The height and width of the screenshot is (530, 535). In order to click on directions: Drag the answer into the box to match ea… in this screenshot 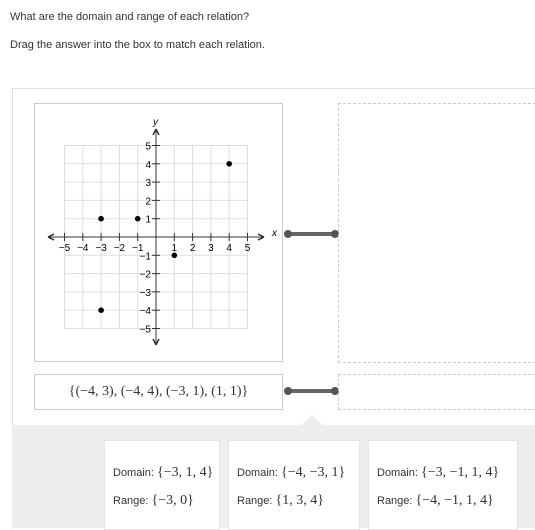, I will do `click(137, 45)`.